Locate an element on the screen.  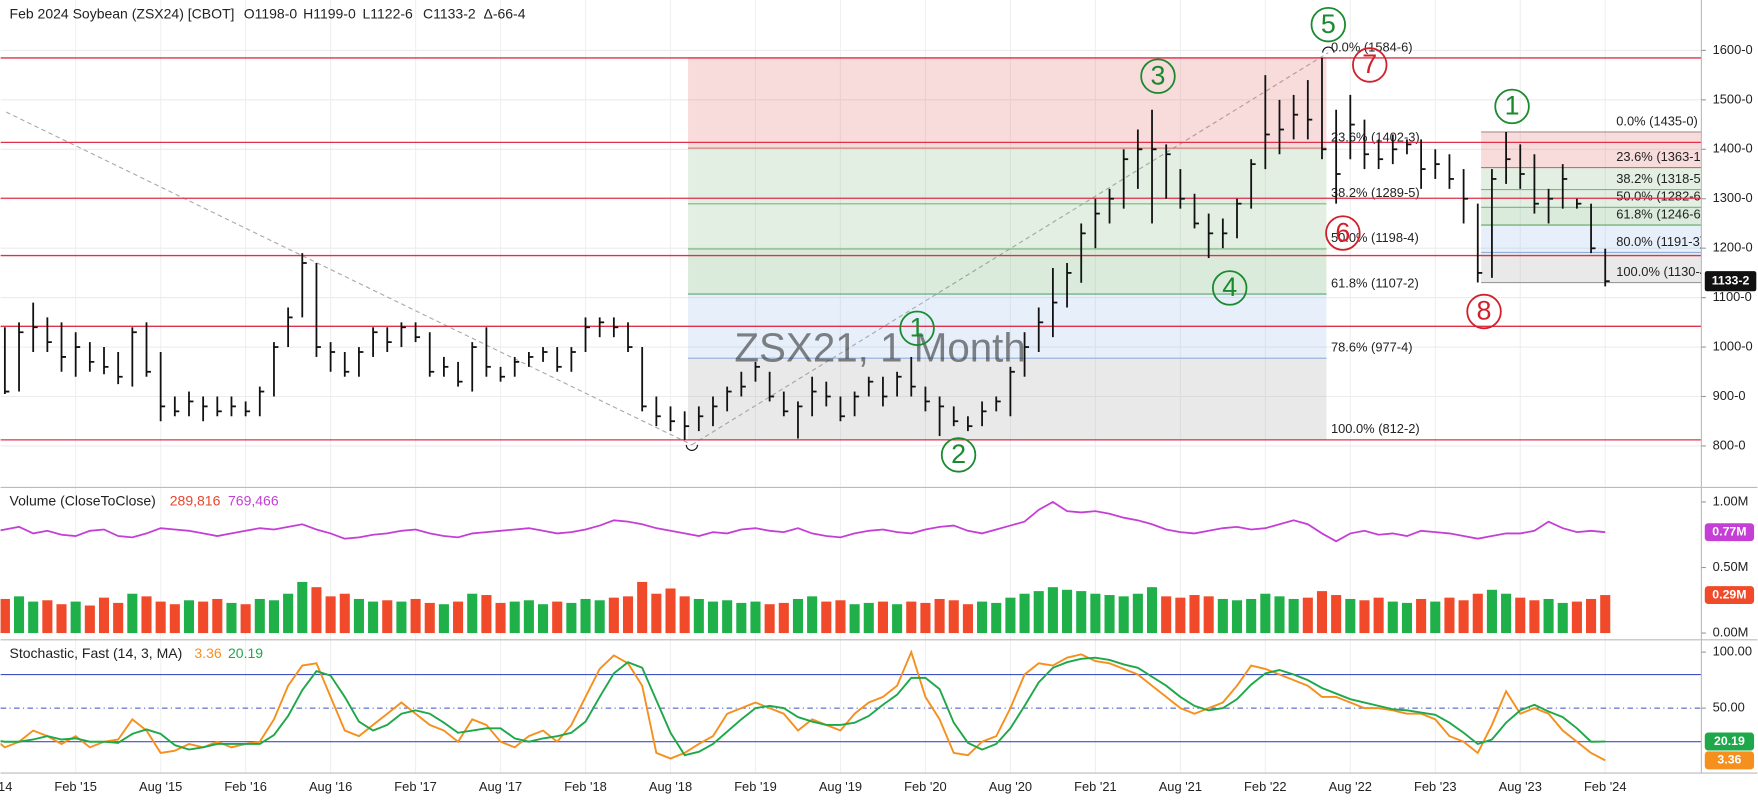
fib-label: 61.8% (1107-2) is located at coordinates (1375, 282).